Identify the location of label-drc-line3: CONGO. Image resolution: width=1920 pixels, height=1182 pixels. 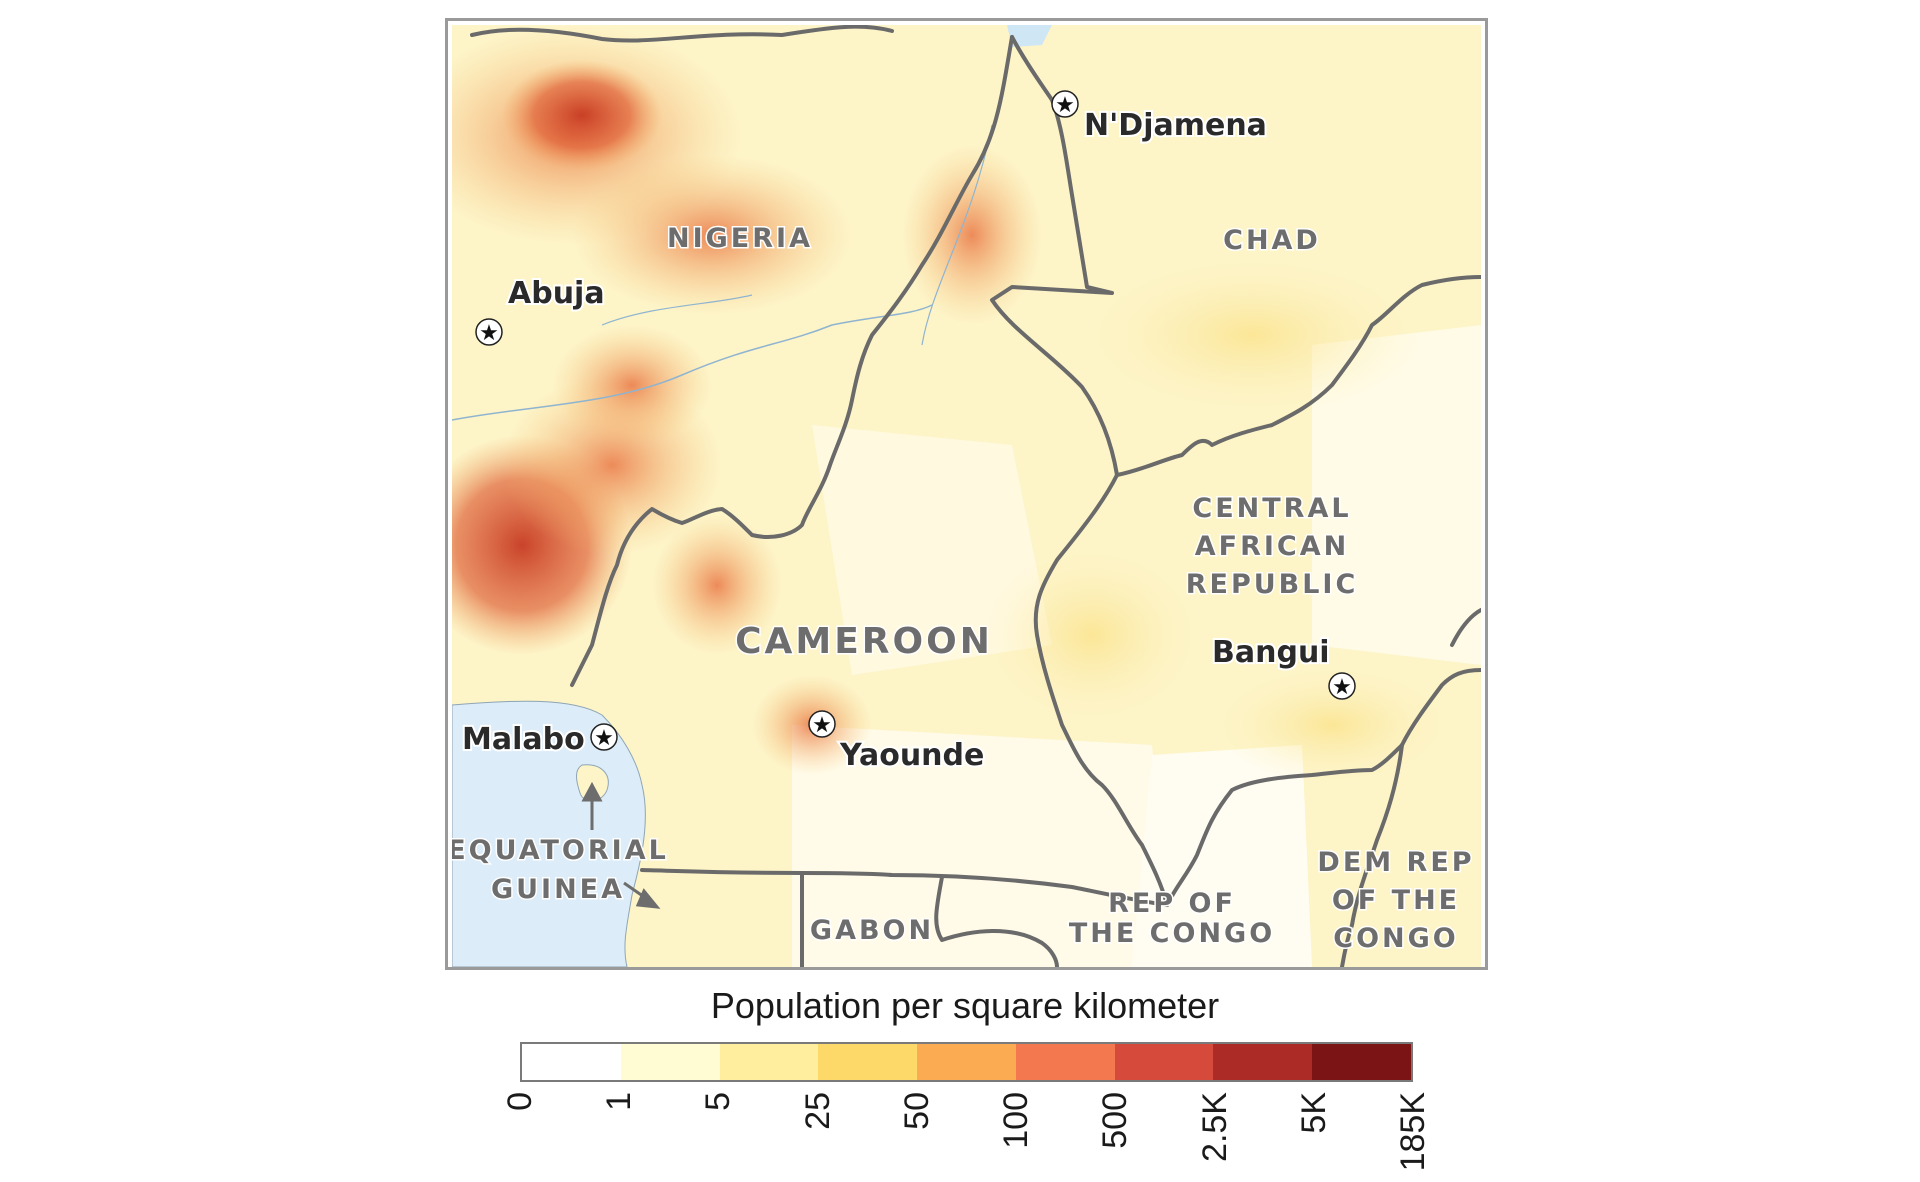
(1395, 938).